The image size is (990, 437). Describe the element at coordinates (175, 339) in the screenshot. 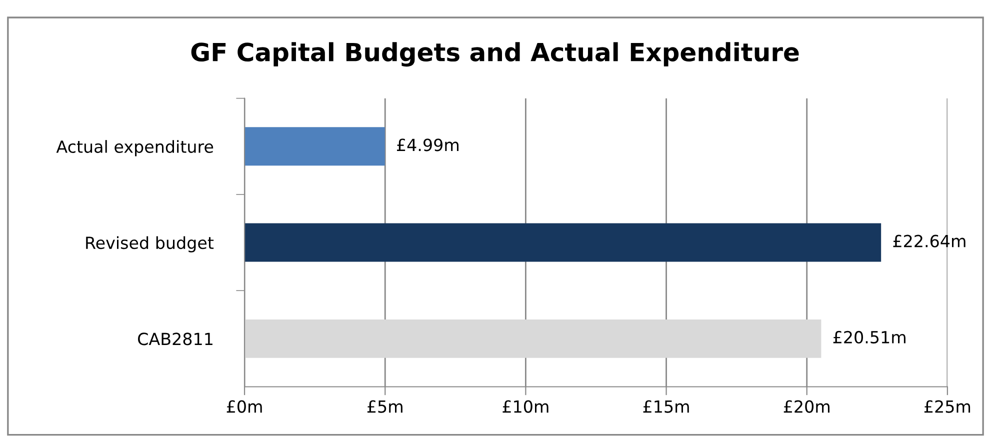

I see `y-tick-label: CAB2811` at that location.